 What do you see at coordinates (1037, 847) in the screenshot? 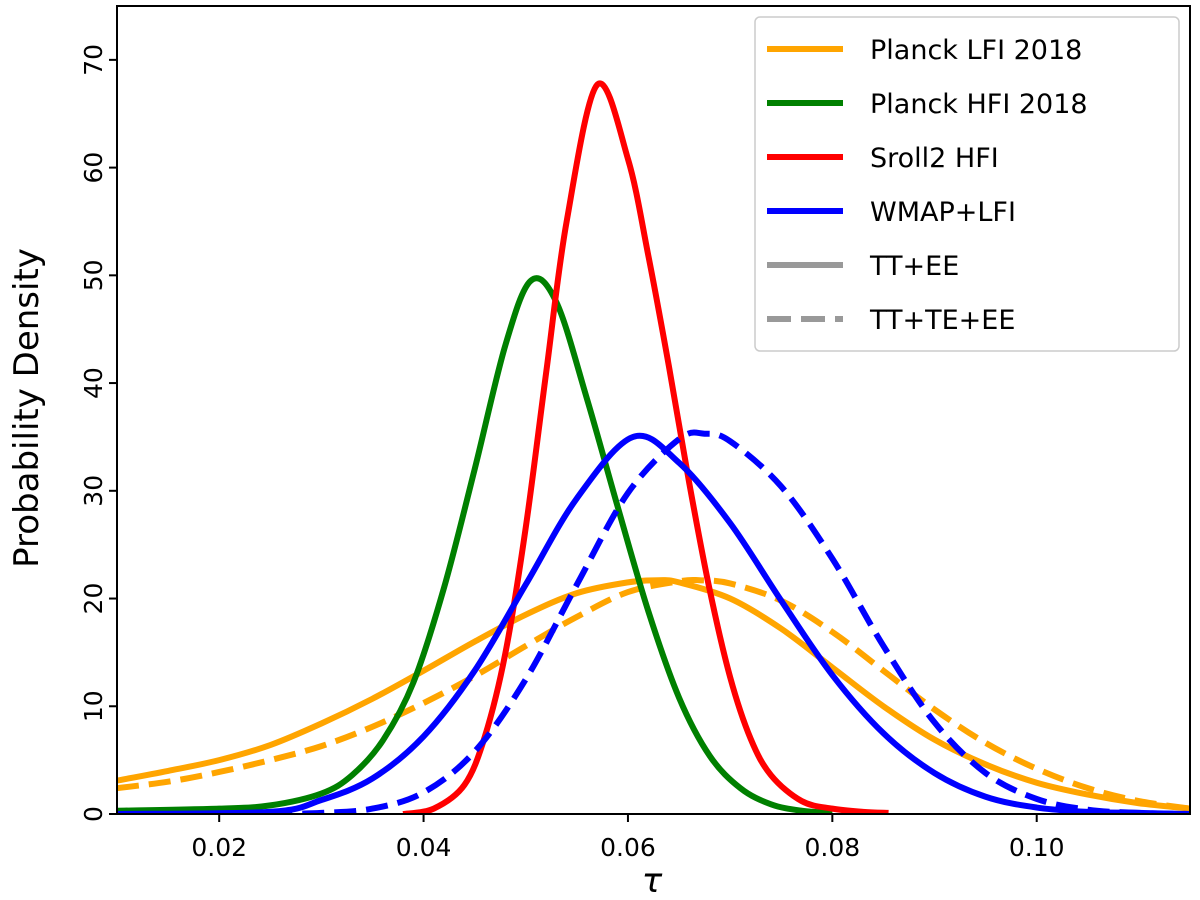
I see `x-tick-label: 0.10` at bounding box center [1037, 847].